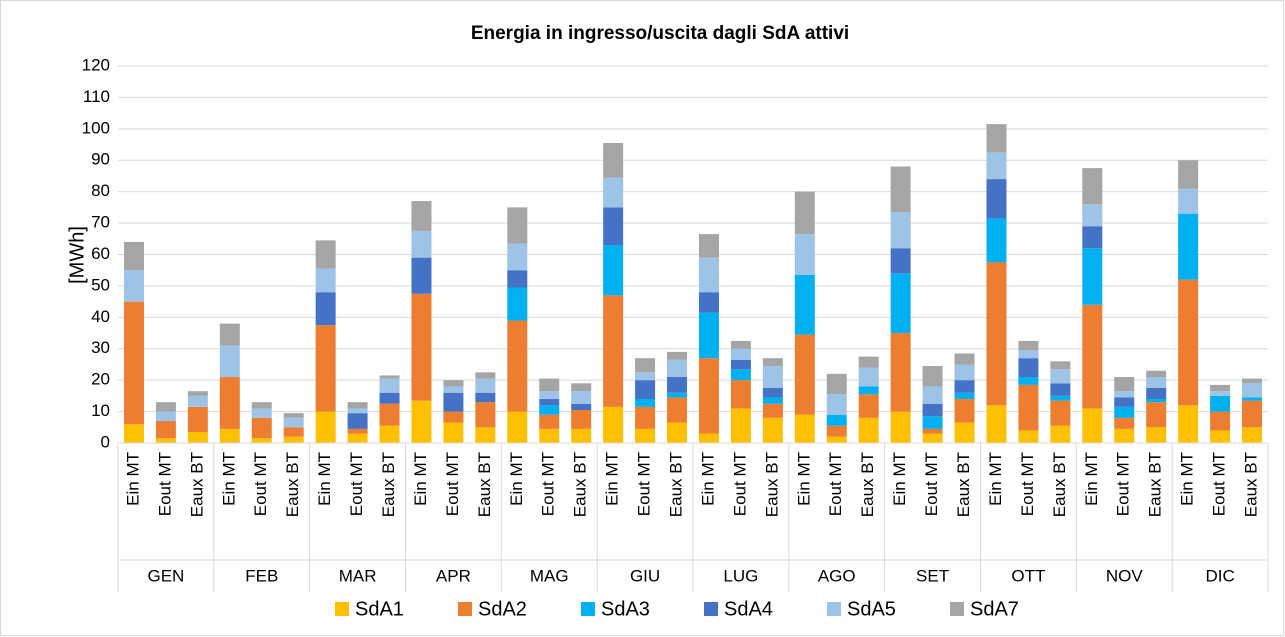  What do you see at coordinates (379, 609) in the screenshot?
I see `legend-label: SdA1` at bounding box center [379, 609].